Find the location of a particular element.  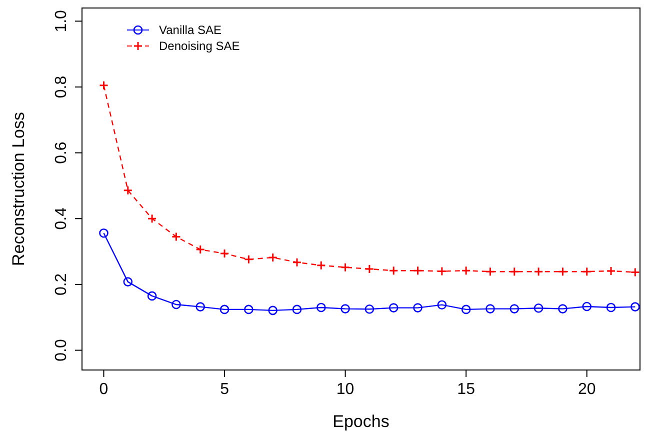

y-tick-label: 0.0 is located at coordinates (61, 350).